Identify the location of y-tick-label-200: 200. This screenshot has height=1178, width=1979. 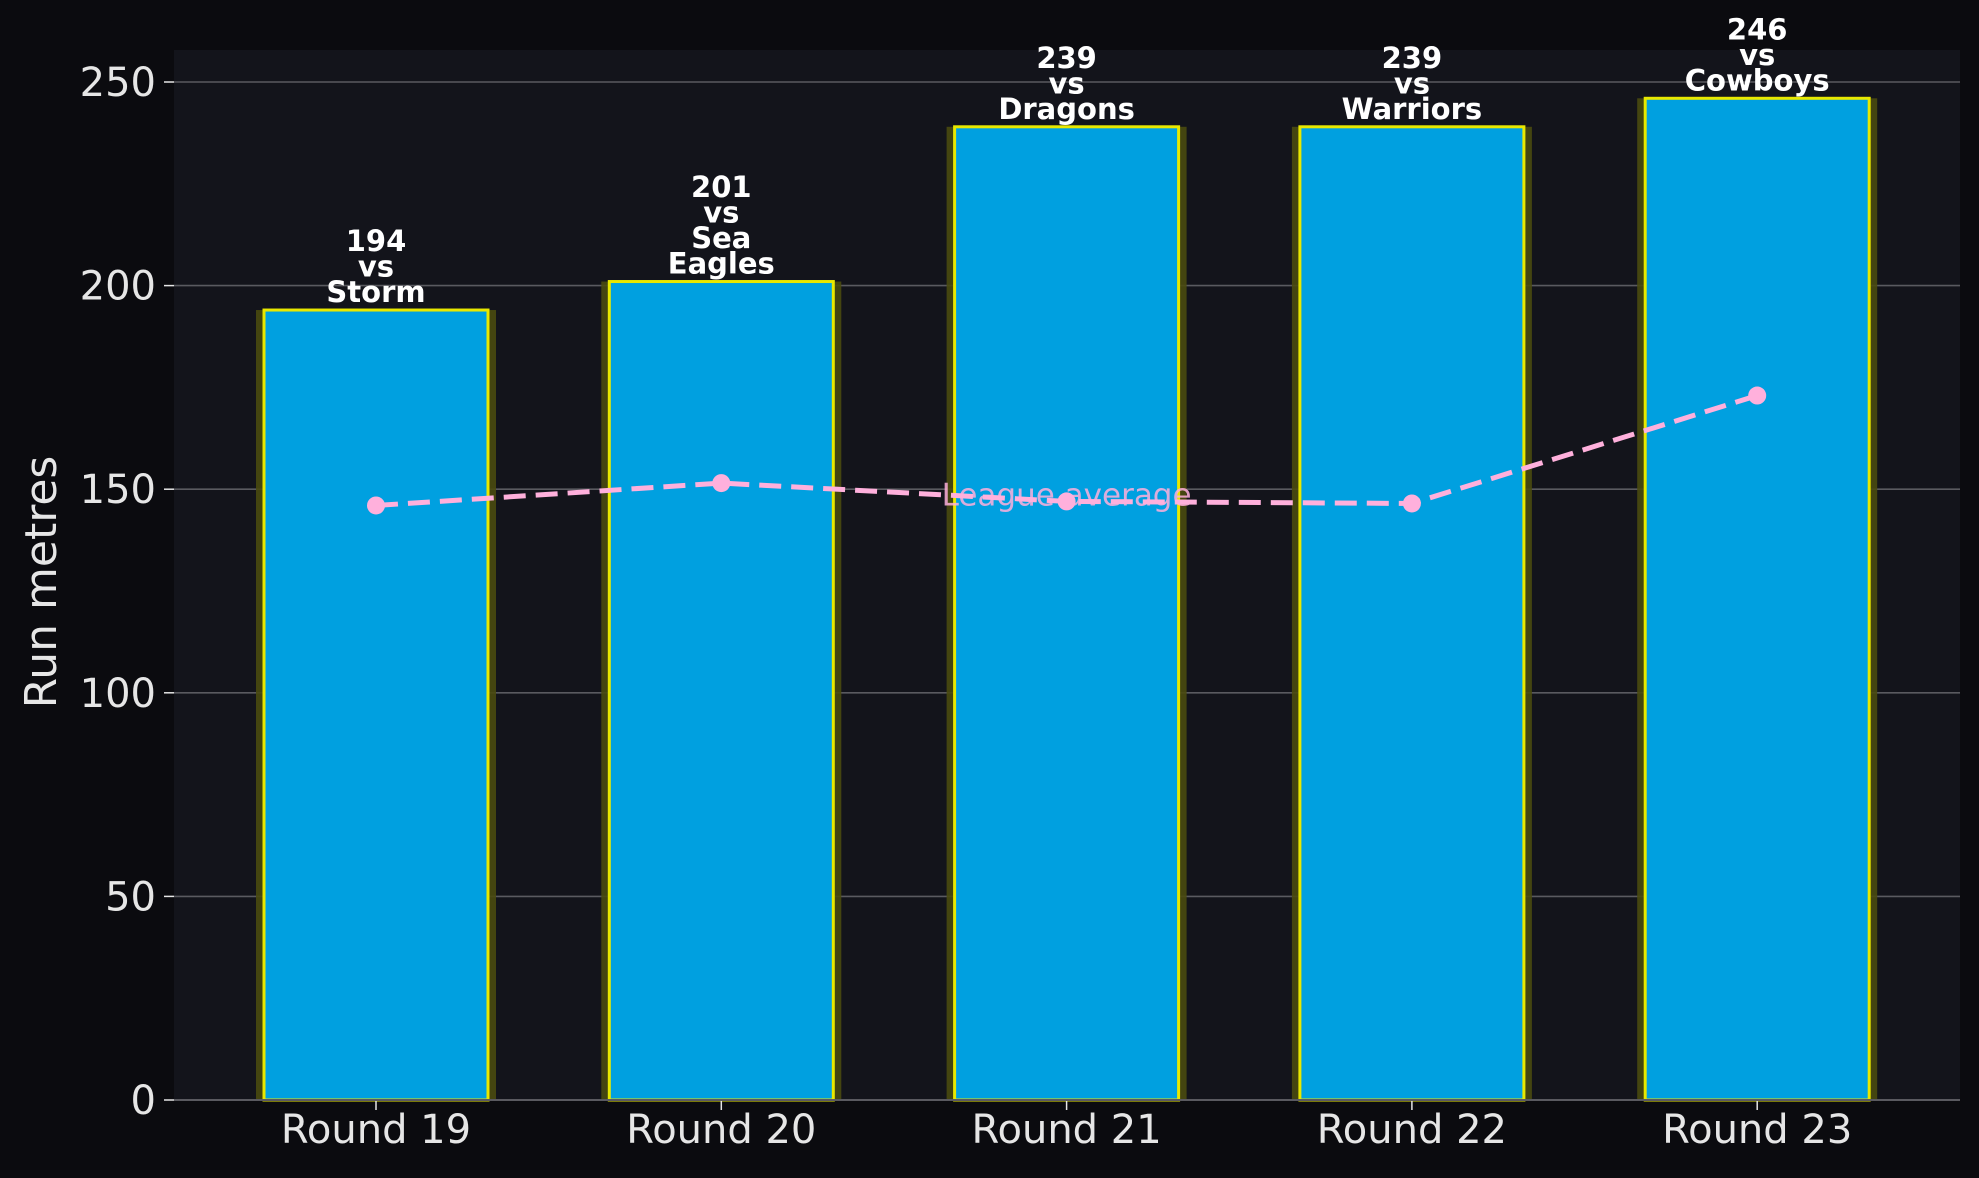
(118, 287).